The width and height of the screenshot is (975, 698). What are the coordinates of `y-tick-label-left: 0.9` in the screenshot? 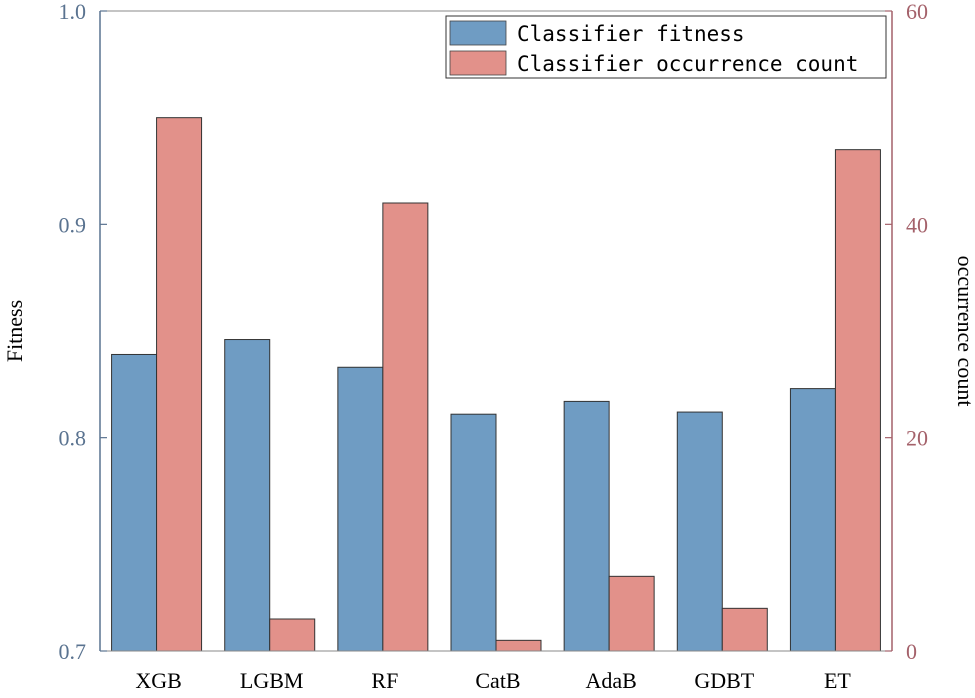 It's located at (73, 224).